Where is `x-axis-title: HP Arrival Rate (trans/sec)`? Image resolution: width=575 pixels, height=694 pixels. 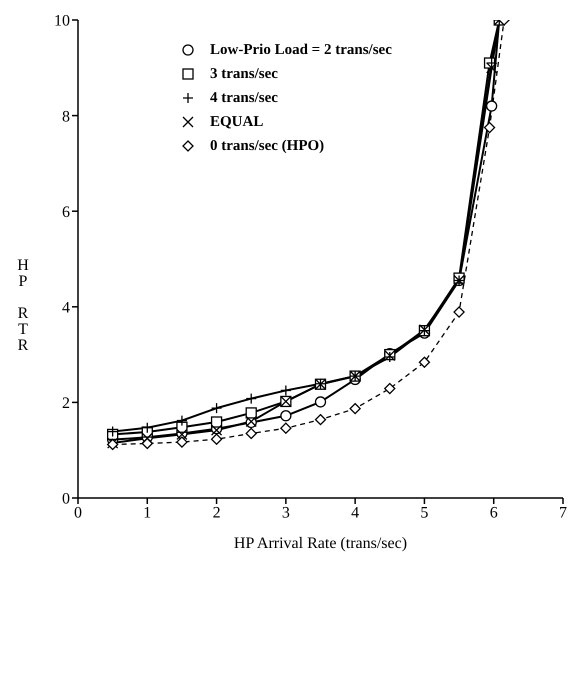
x-axis-title: HP Arrival Rate (trans/sec) is located at coordinates (321, 543).